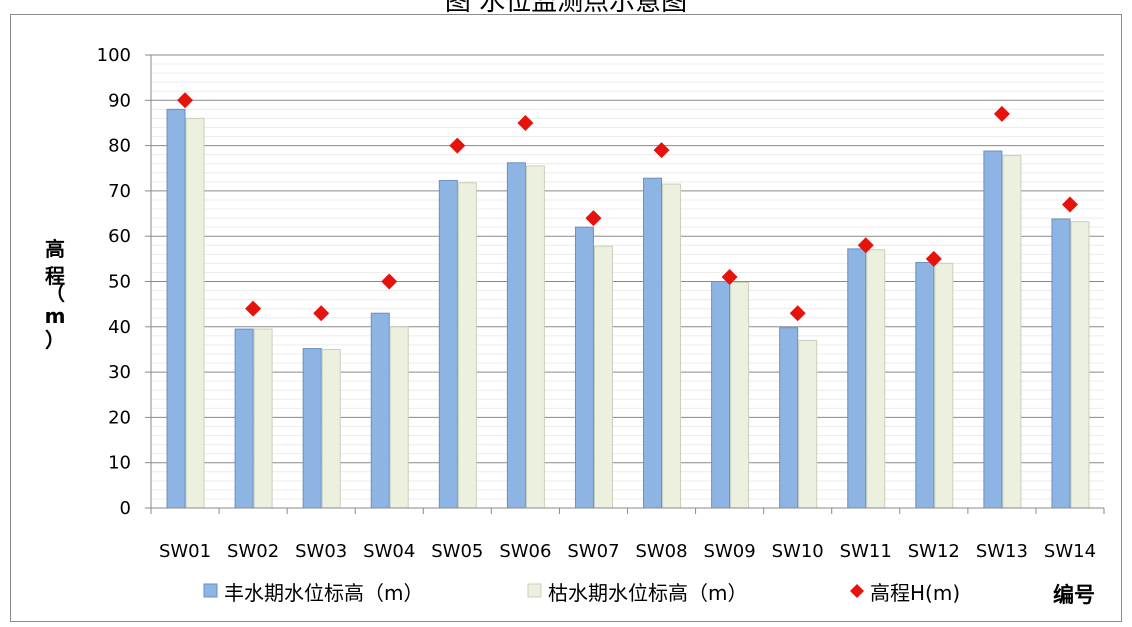 Image resolution: width=1132 pixels, height=627 pixels. What do you see at coordinates (253, 551) in the screenshot?
I see `x-tick-label: SW02` at bounding box center [253, 551].